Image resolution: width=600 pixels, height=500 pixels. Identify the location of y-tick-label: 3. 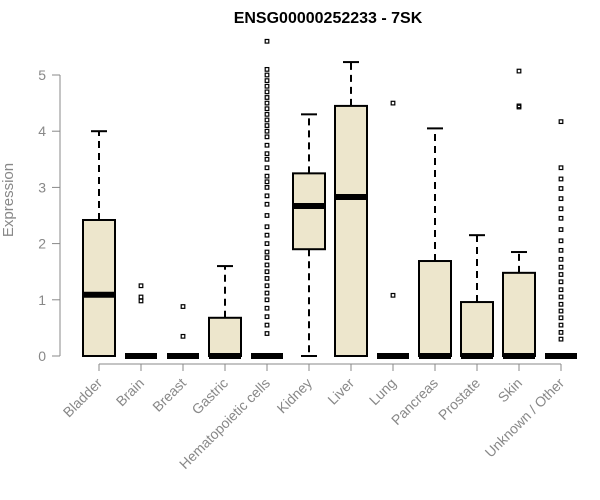
(42, 187).